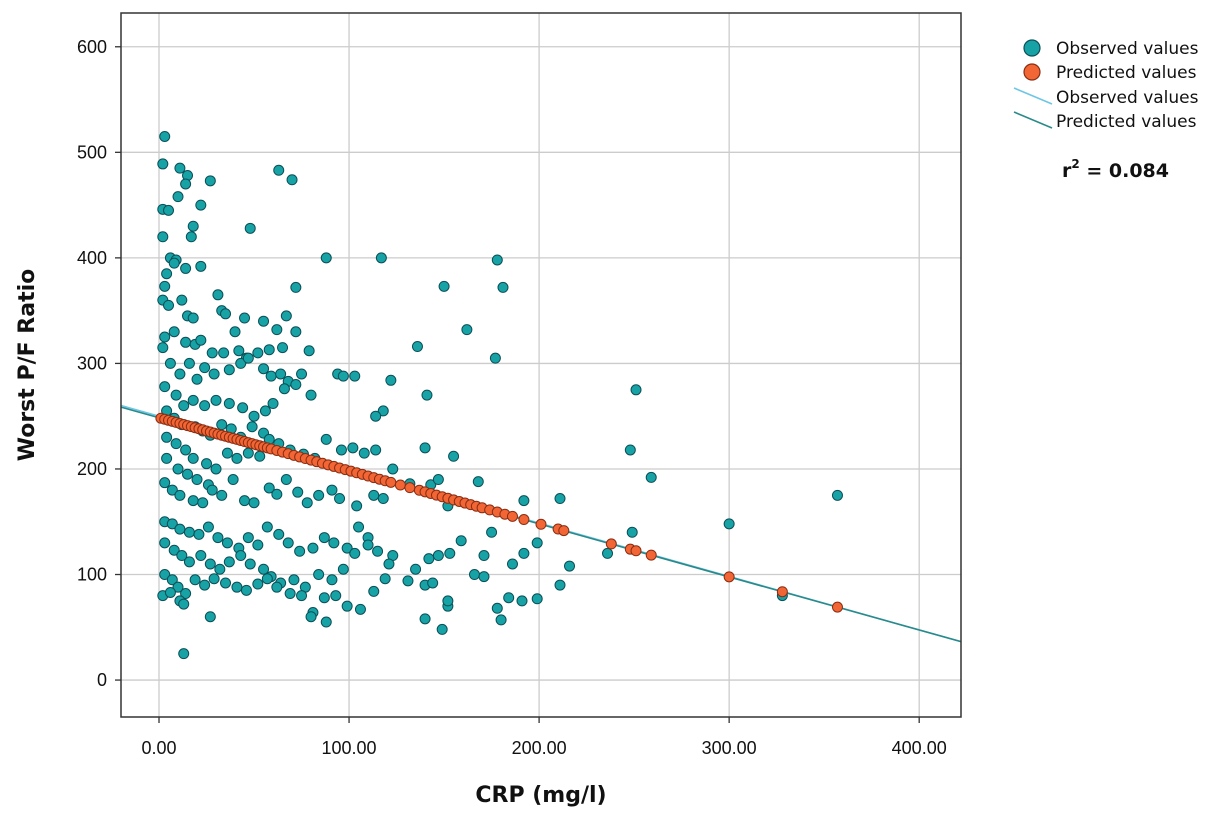 Image resolution: width=1218 pixels, height=821 pixels. What do you see at coordinates (1127, 49) in the screenshot?
I see `legend-label: Observed values` at bounding box center [1127, 49].